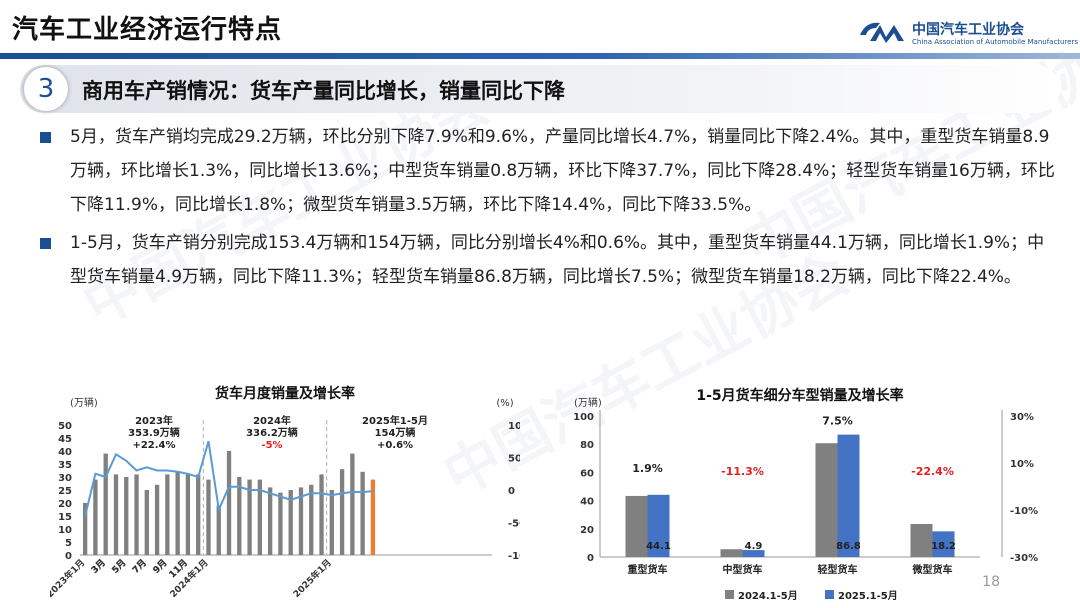  Describe the element at coordinates (837, 421) in the screenshot. I see `growth-label: 7.5%` at that location.